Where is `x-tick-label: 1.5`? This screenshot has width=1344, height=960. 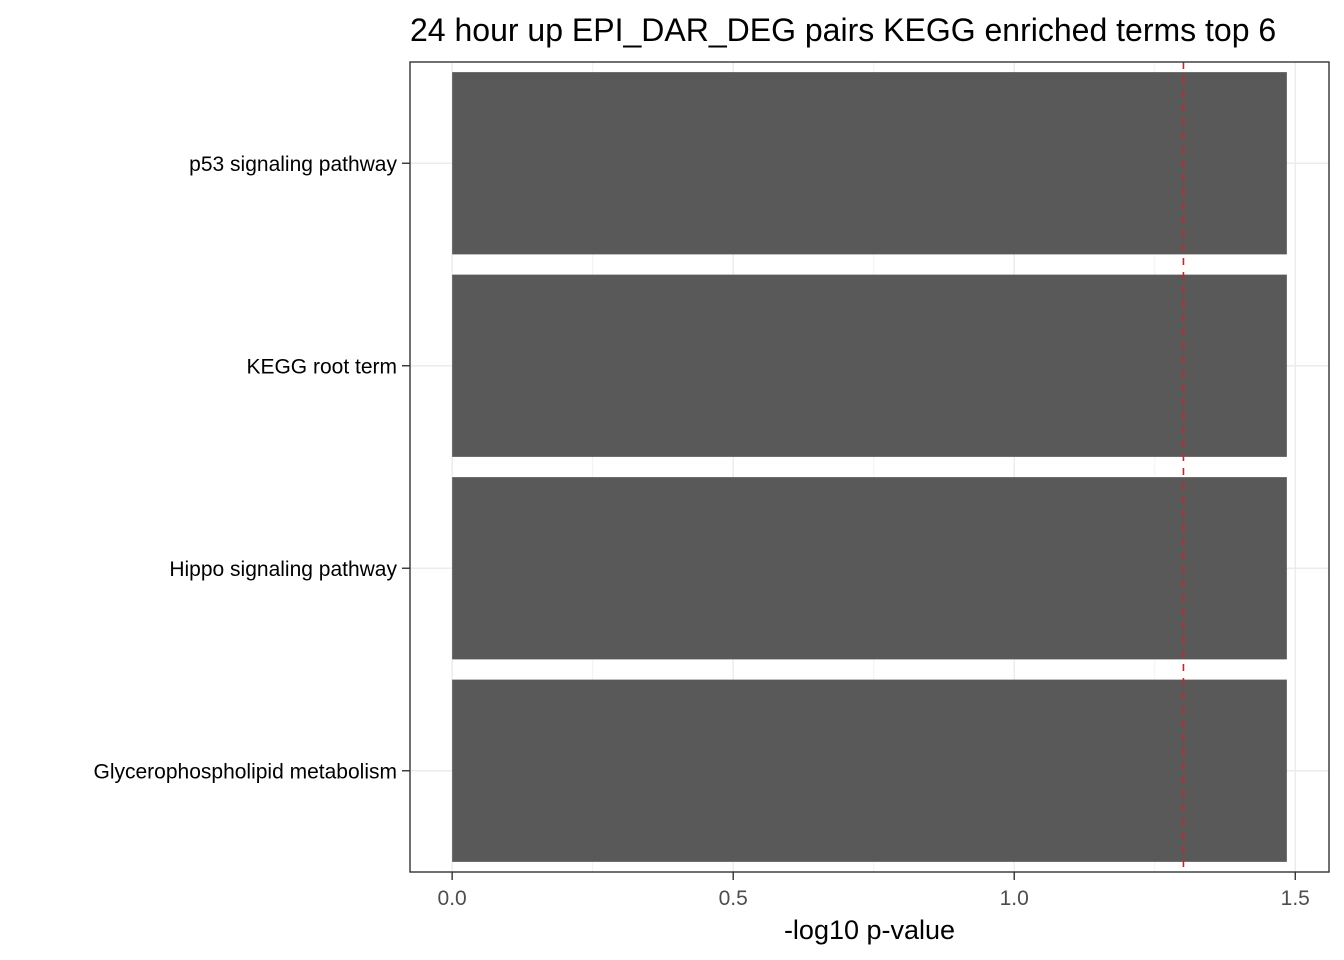 x-tick-label: 1.5 is located at coordinates (1295, 898).